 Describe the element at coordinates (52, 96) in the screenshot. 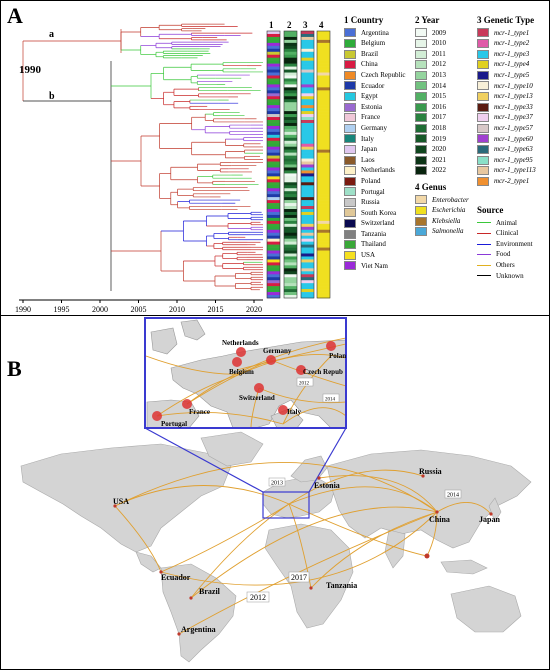

I see `clade-b-label: b` at that location.